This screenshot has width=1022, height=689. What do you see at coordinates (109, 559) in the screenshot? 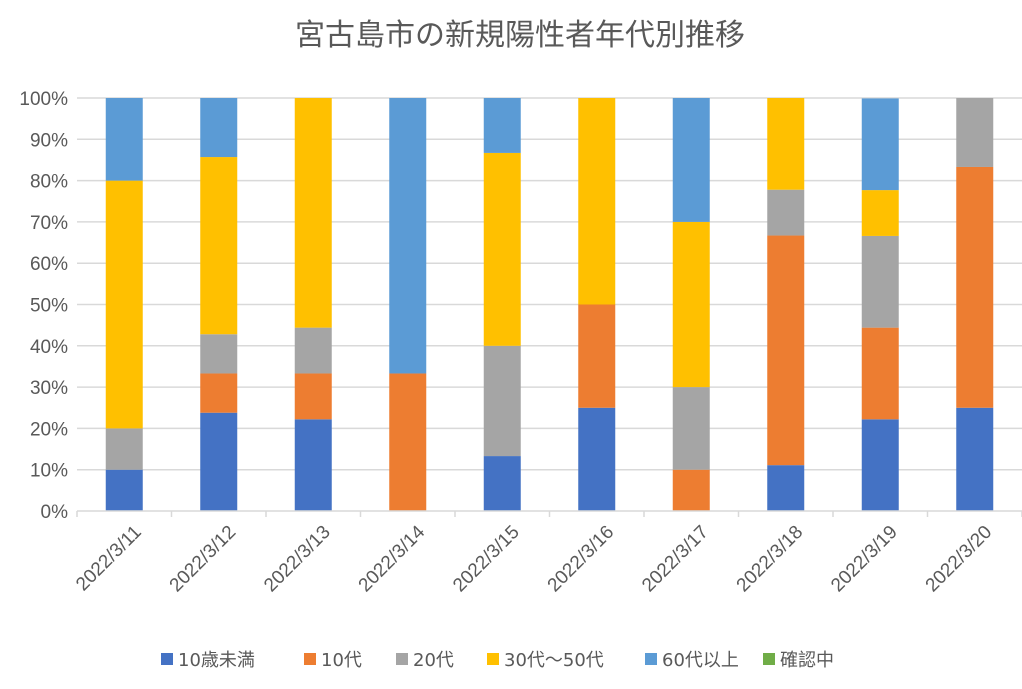
I see `x-tick-label: 2022/3/11` at bounding box center [109, 559].